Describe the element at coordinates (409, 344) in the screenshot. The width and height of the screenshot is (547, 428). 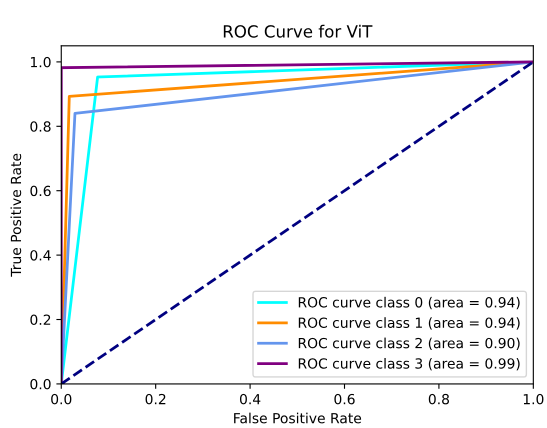
I see `legend-label: ROC curve class 2 (area = 0.90)` at that location.